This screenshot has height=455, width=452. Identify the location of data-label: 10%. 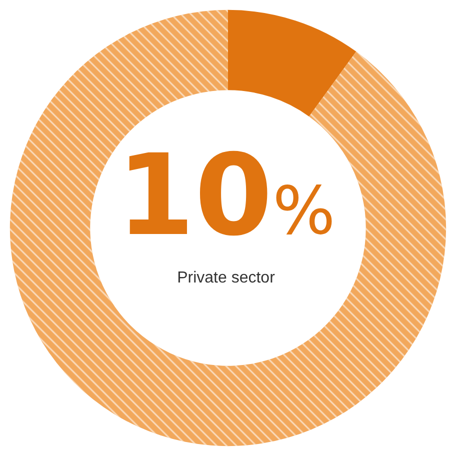
(226, 196).